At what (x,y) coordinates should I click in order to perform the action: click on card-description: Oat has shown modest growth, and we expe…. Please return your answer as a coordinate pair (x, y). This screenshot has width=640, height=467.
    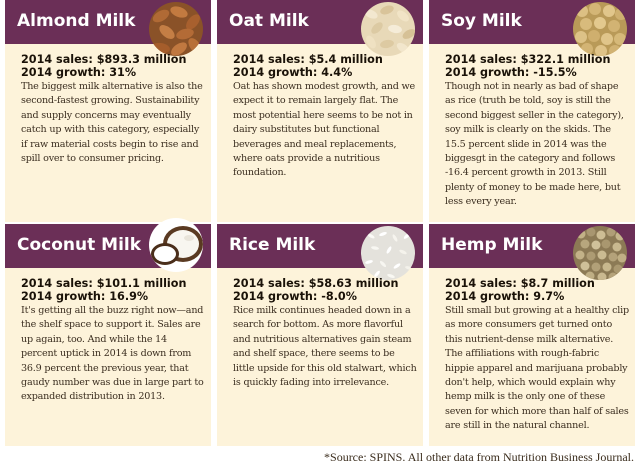
    Looking at the image, I should click on (324, 130).